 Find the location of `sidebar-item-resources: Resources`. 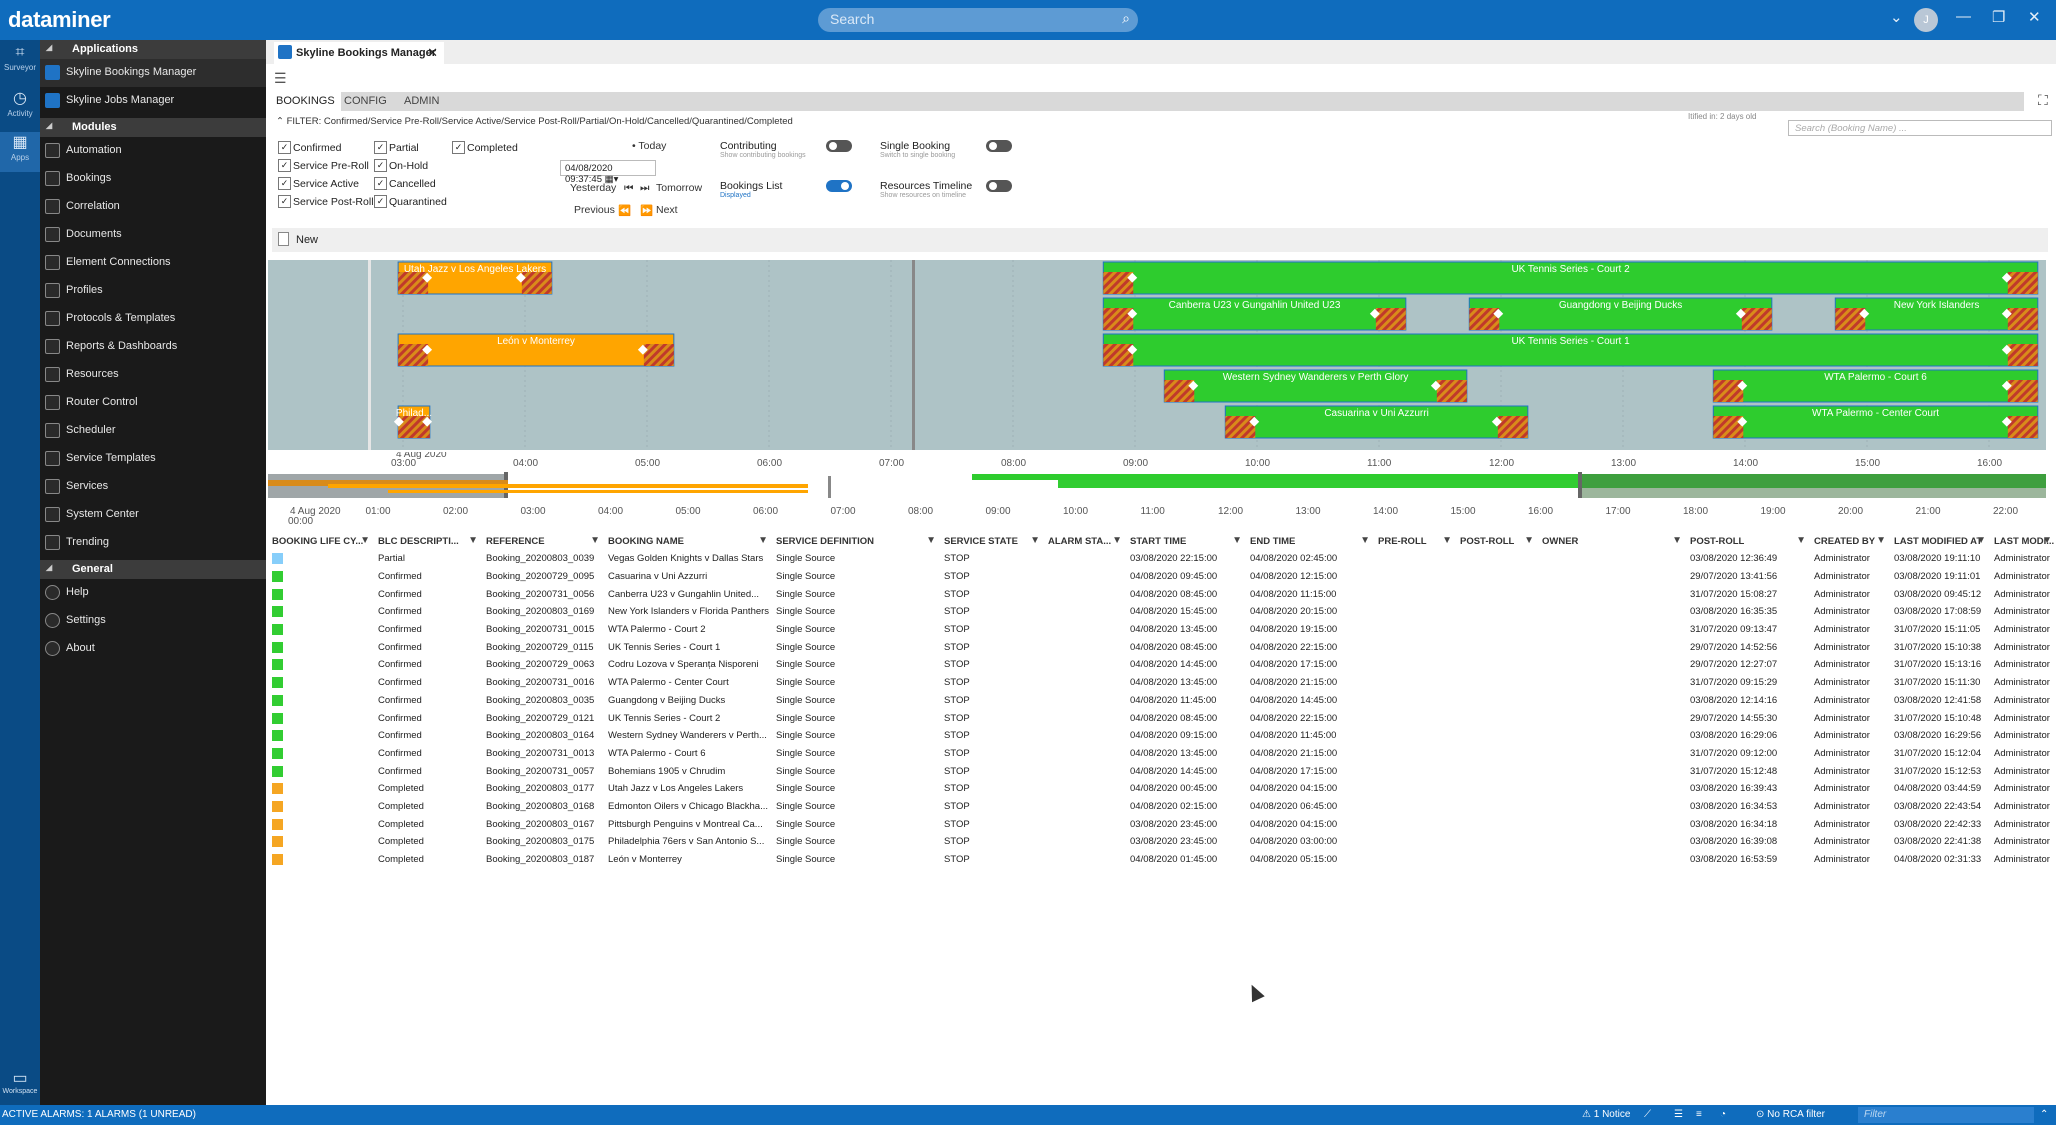

sidebar-item-resources: Resources is located at coordinates (153, 375).